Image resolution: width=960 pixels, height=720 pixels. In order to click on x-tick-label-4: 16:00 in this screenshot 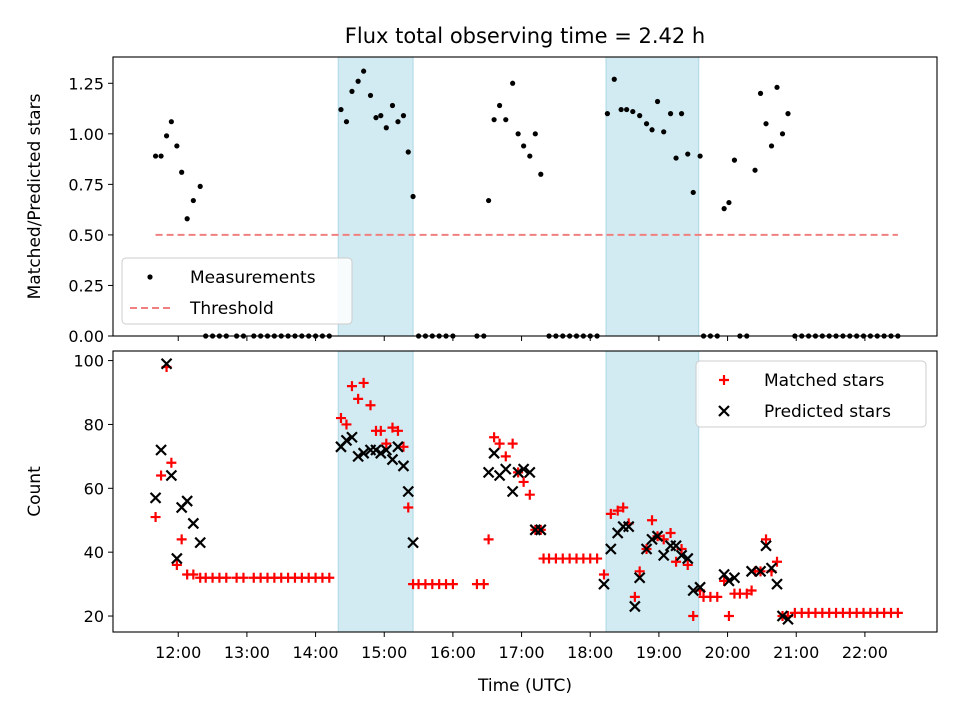, I will do `click(453, 652)`.